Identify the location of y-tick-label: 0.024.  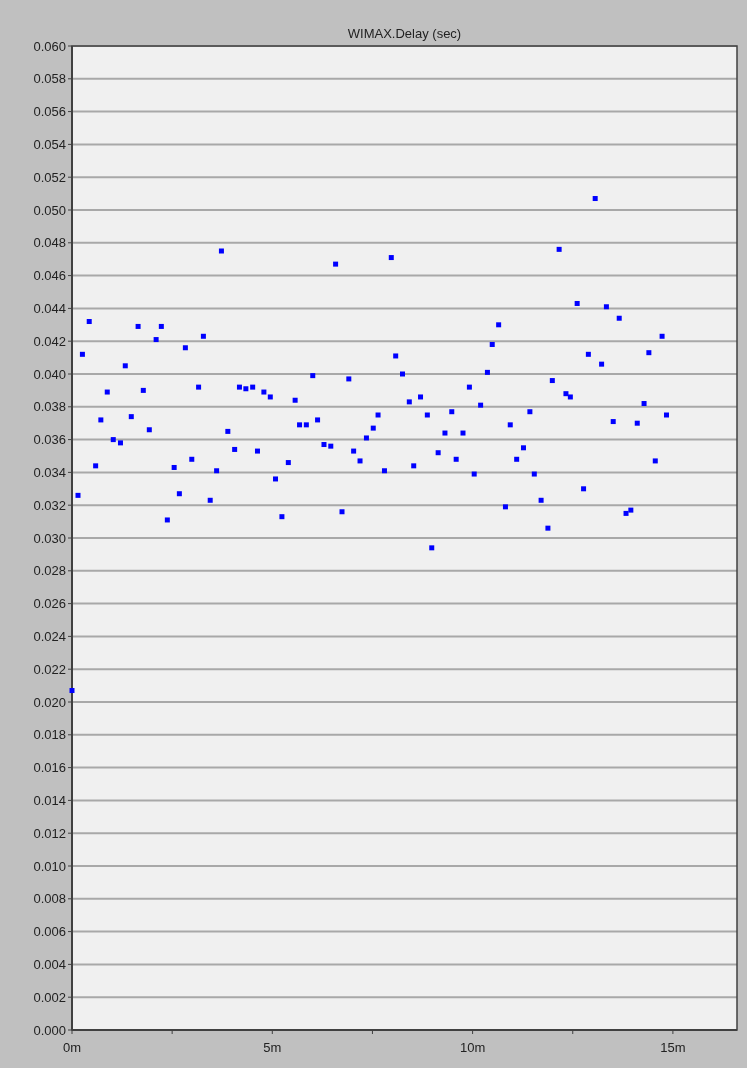
(49, 636).